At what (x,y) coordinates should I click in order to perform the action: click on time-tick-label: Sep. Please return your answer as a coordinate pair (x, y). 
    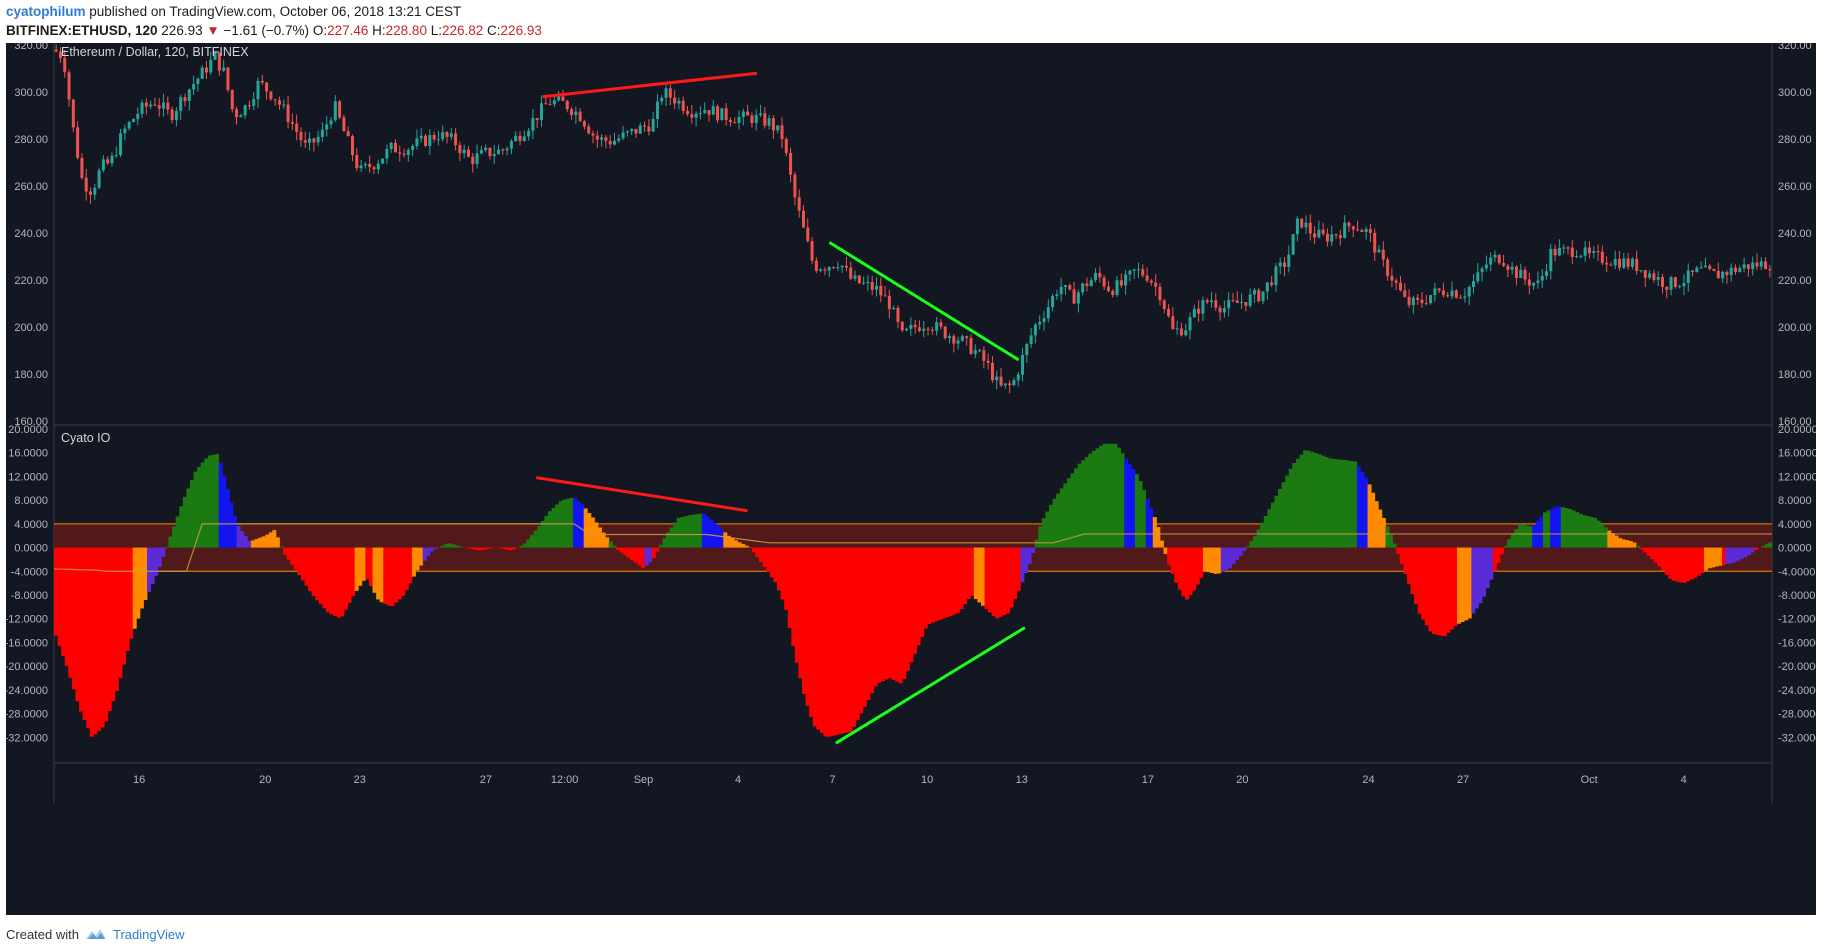
    Looking at the image, I should click on (644, 780).